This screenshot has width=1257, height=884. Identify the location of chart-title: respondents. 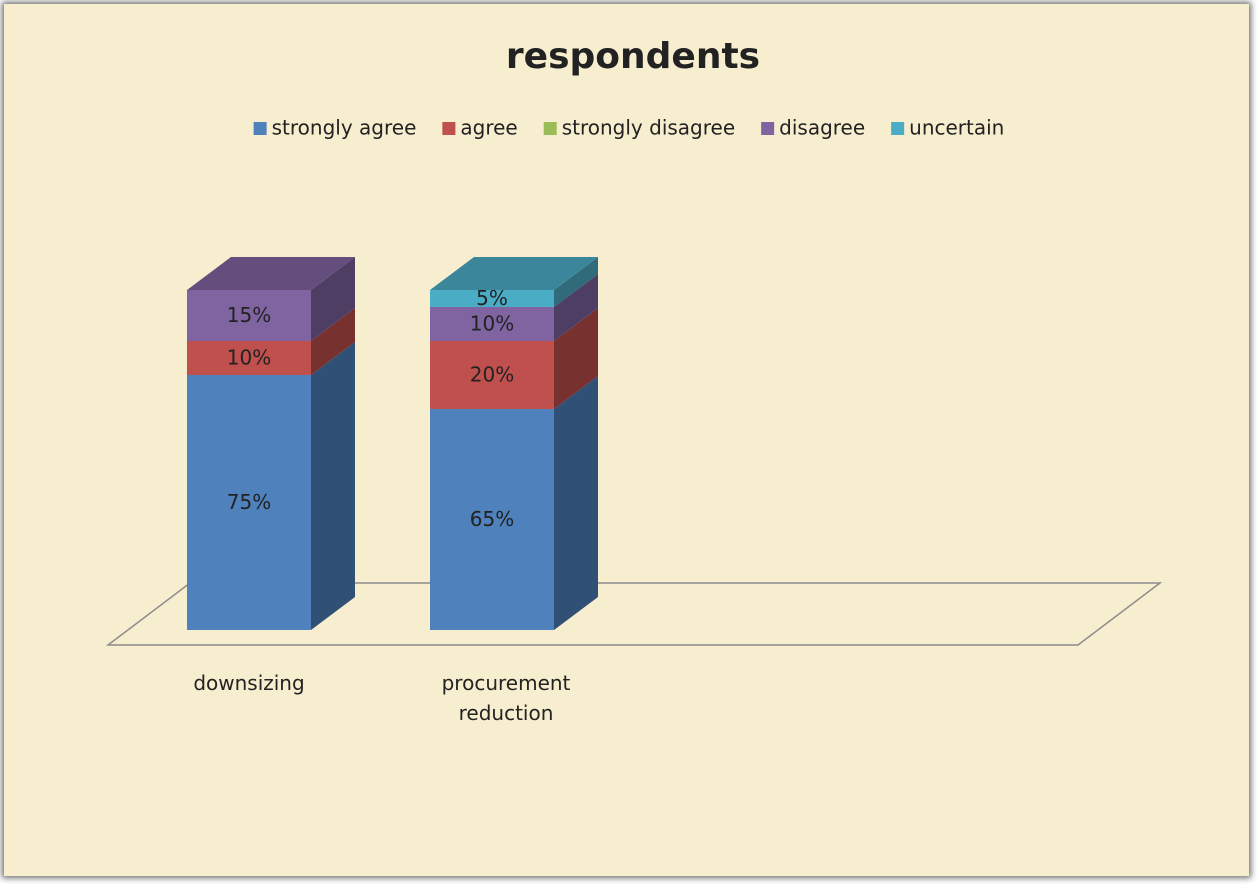
(633, 56).